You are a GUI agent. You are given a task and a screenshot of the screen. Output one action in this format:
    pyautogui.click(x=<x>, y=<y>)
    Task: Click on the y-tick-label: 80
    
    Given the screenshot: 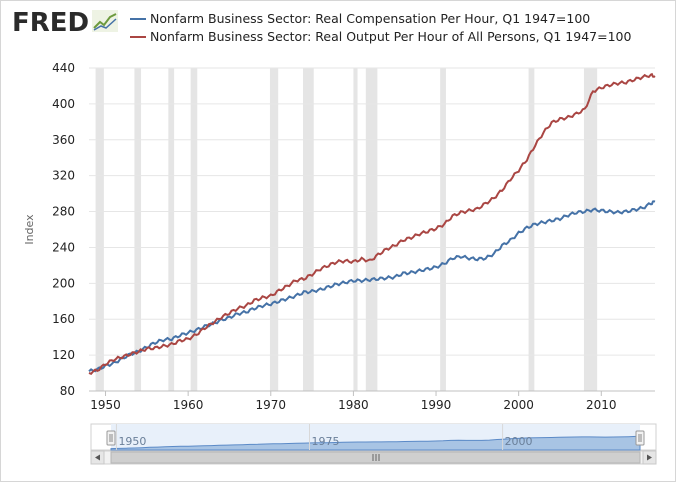 What is the action you would take?
    pyautogui.click(x=67, y=391)
    